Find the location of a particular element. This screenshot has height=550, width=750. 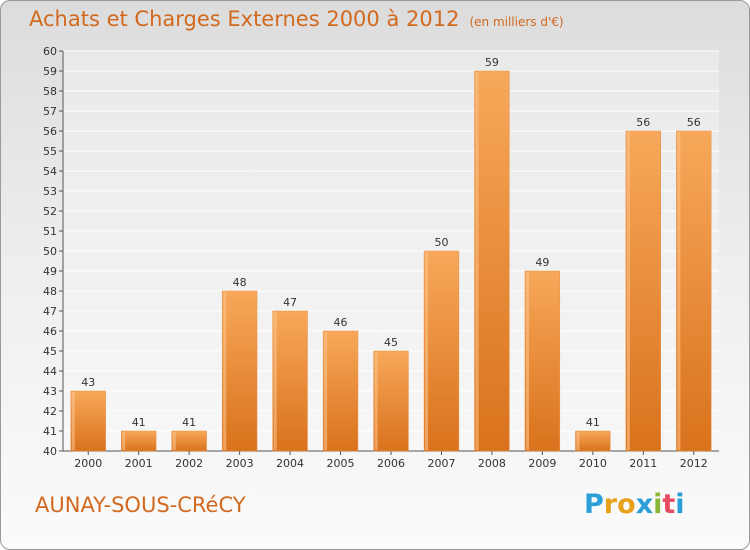

bar-2008 is located at coordinates (492, 261).